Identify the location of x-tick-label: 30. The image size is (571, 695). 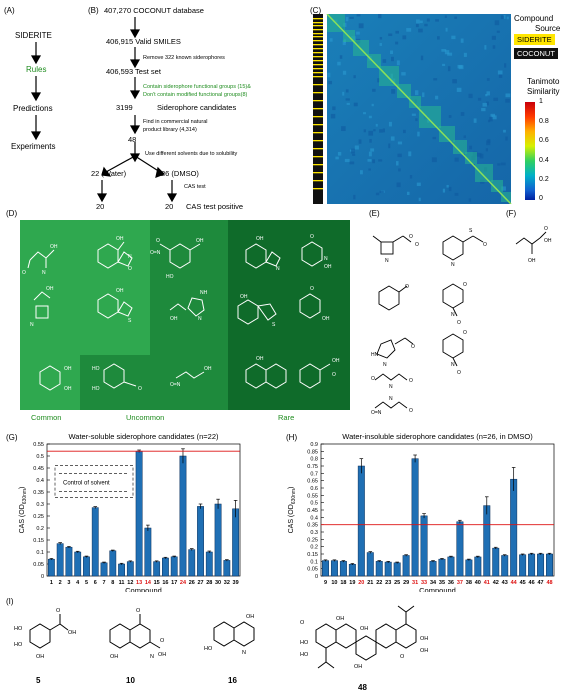
(218, 583).